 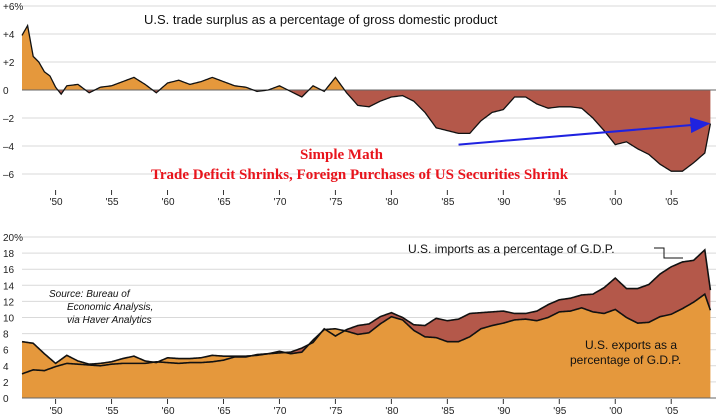 What do you see at coordinates (9, 270) in the screenshot?
I see `bottom-y-tick-label: 16` at bounding box center [9, 270].